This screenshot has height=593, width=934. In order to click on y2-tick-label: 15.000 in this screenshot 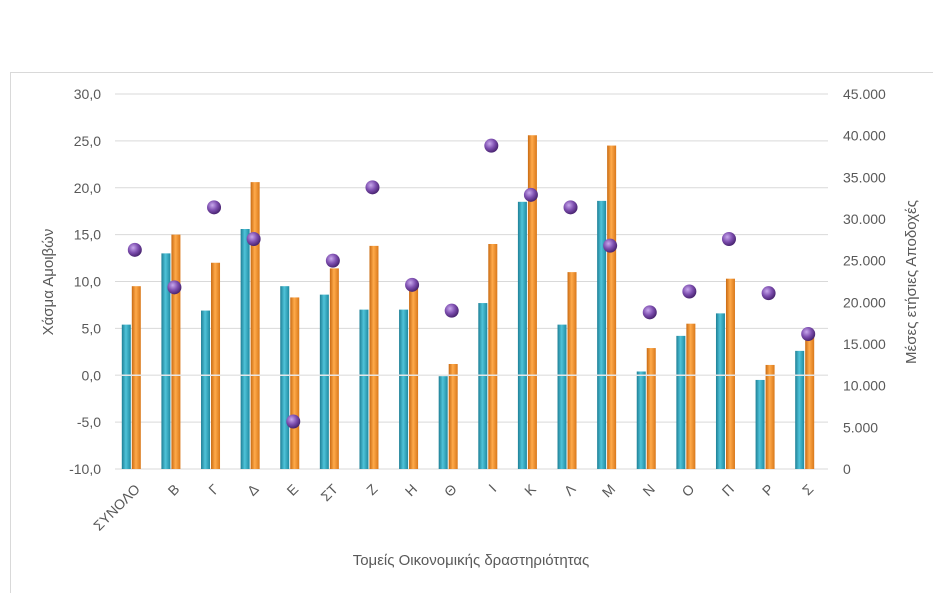, I will do `click(864, 344)`.